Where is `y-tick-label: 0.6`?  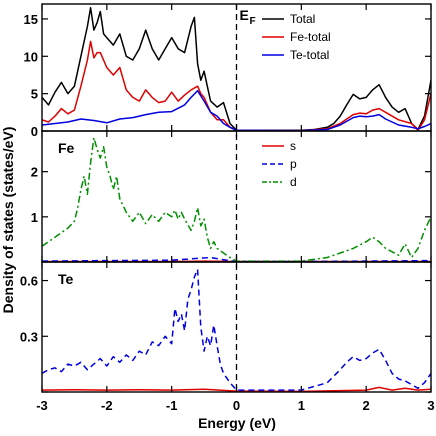 y-tick-label: 0.6 is located at coordinates (29, 281).